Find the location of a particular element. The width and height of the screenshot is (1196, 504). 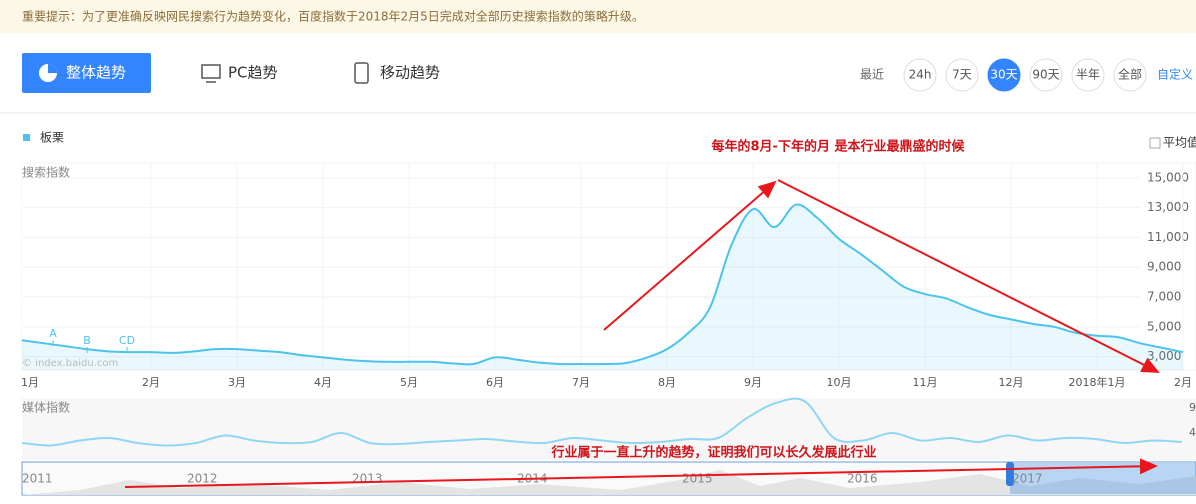

period-group: 24h 7天 30天 90天 半年 全部 is located at coordinates (1025, 75).